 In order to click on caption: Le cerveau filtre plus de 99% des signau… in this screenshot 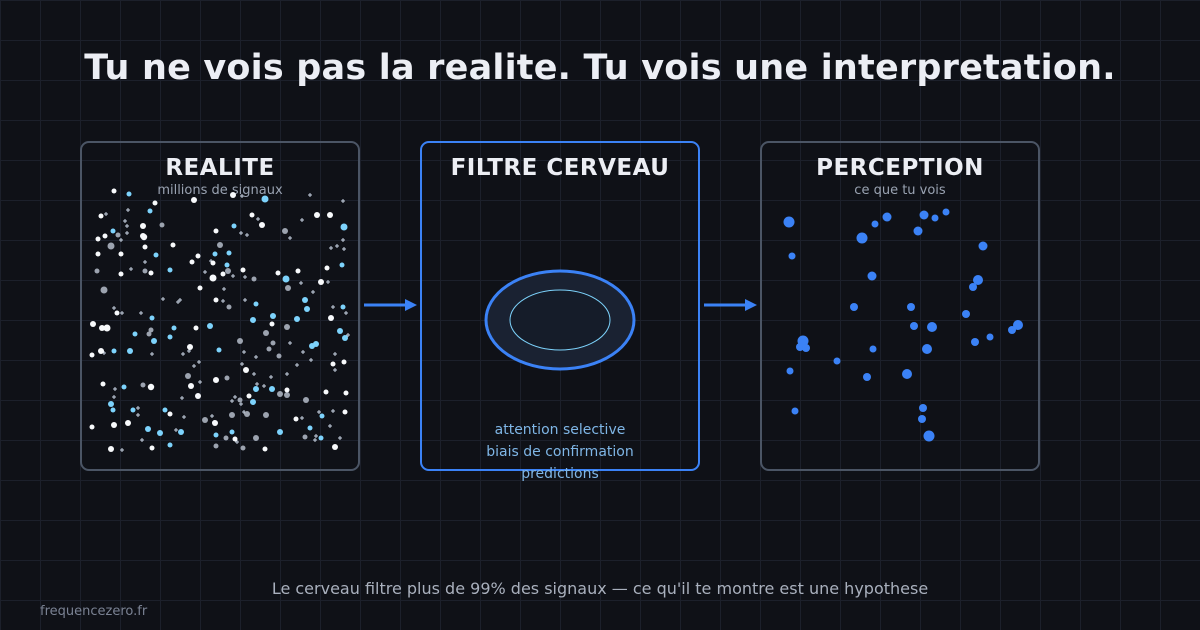, I will do `click(600, 588)`.